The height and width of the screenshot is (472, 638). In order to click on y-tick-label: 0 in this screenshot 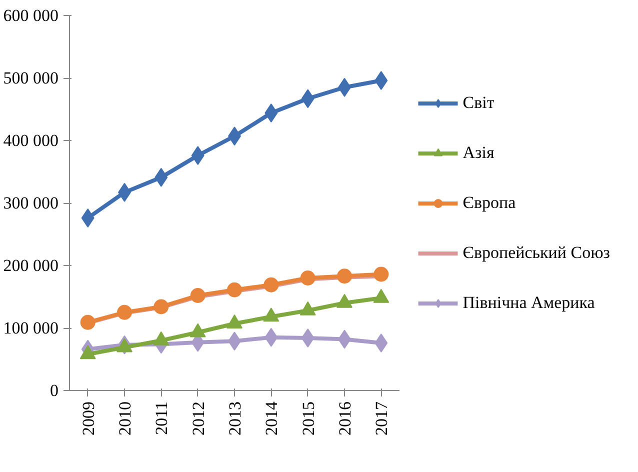, I will do `click(54, 390)`.